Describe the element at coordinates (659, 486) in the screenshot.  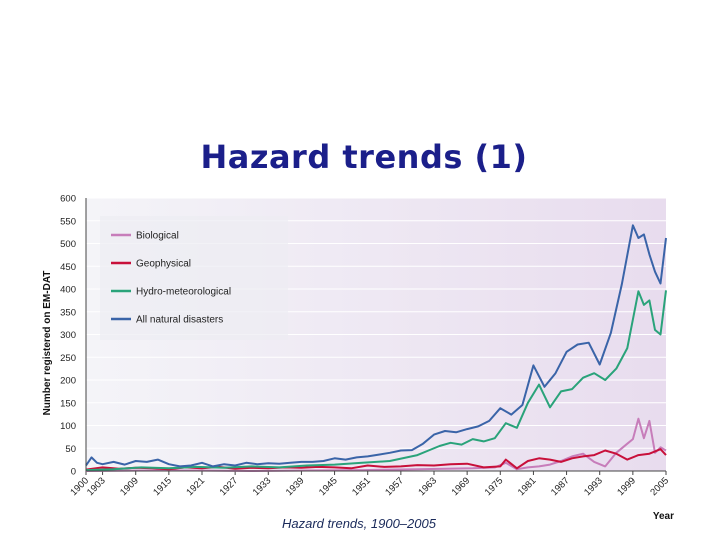
I see `x-tick-label: 2005` at that location.